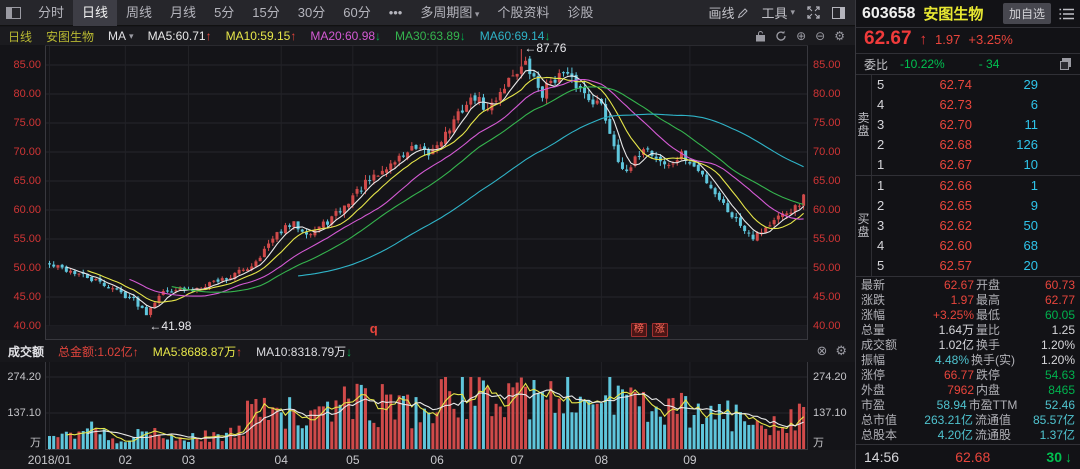  What do you see at coordinates (955, 124) in the screenshot?
I see `level-price: 62.70` at bounding box center [955, 124].